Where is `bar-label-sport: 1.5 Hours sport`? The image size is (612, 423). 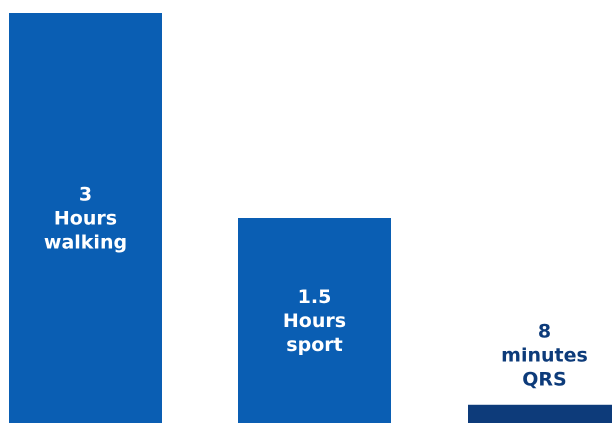 bar-label-sport: 1.5 Hours sport is located at coordinates (314, 321).